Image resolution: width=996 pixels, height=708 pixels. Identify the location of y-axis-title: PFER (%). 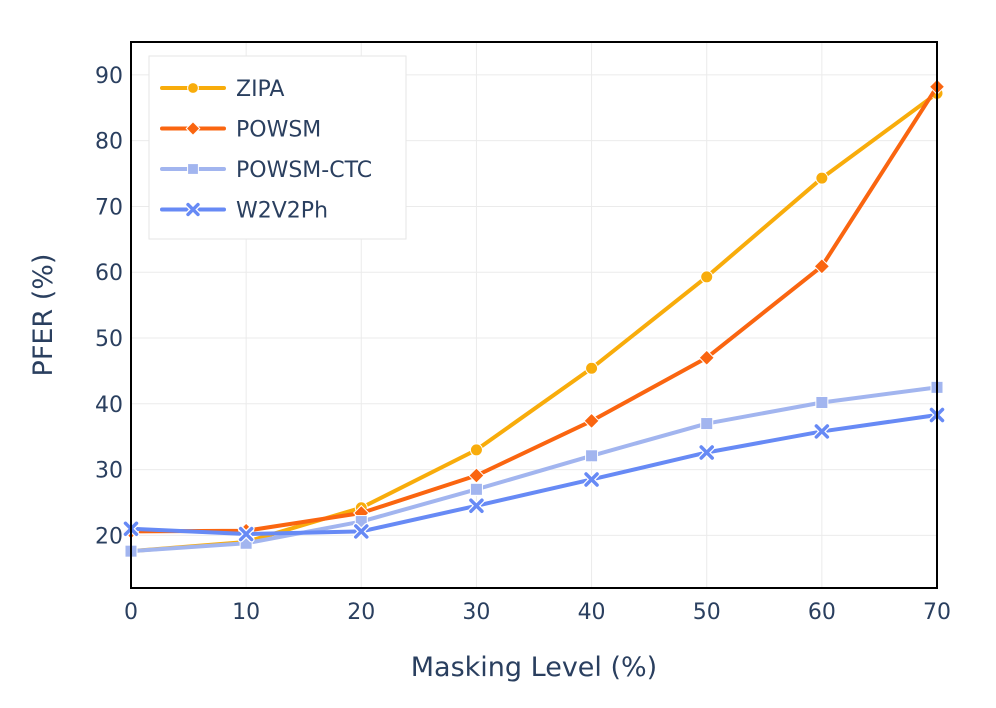
(43, 315).